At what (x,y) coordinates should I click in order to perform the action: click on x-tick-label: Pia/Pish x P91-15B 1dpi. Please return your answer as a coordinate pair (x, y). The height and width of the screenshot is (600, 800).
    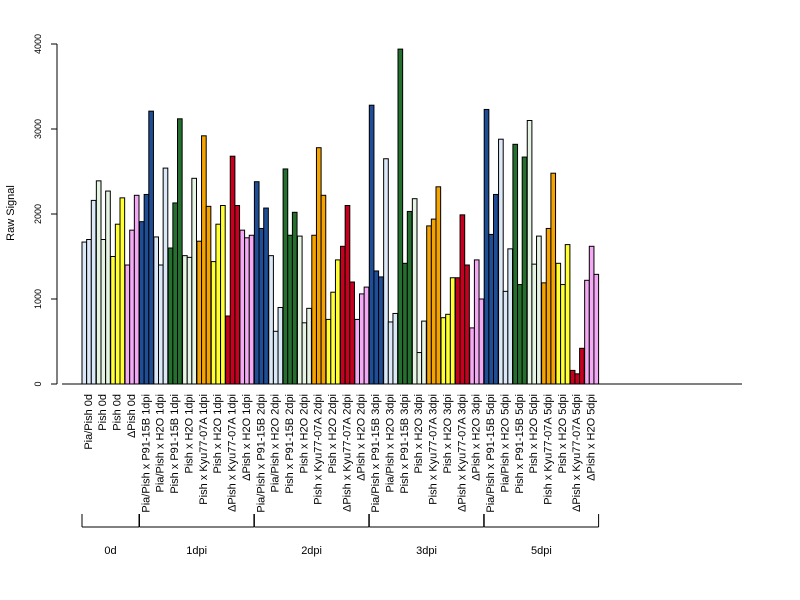
    Looking at the image, I should click on (146, 453).